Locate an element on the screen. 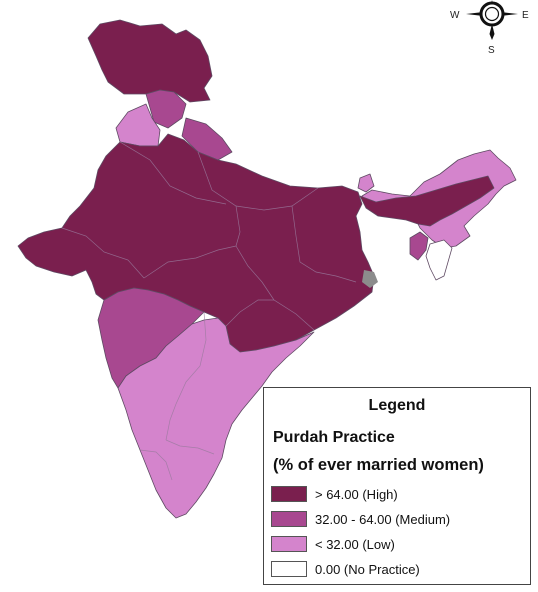 The image size is (538, 592). legend-label-high: > 64.00 (High) is located at coordinates (356, 494).